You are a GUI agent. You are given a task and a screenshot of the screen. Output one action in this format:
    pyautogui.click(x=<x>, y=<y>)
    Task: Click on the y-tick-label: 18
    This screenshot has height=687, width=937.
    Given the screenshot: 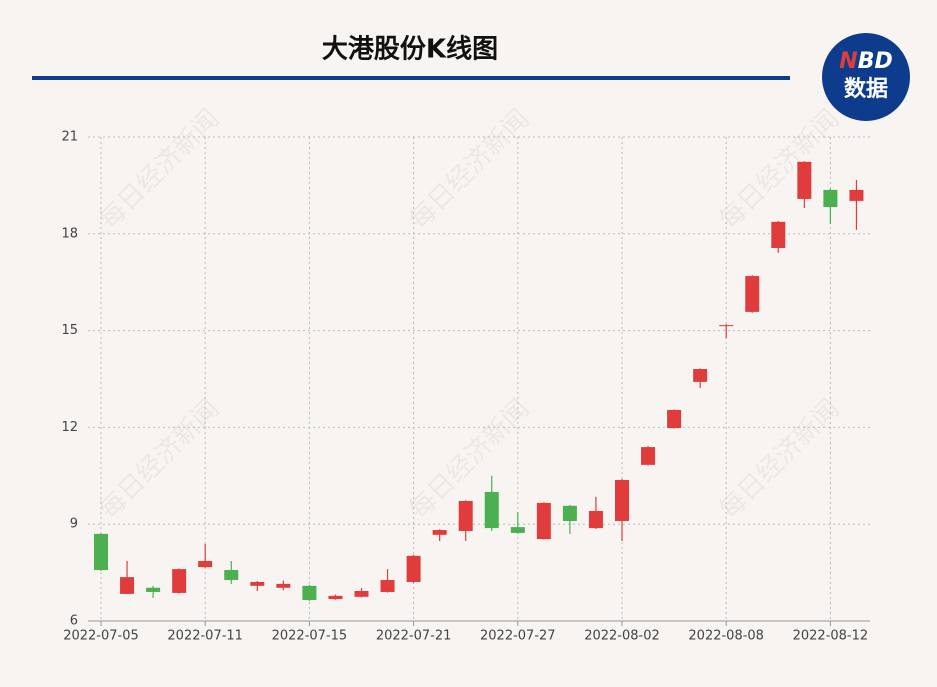 What is the action you would take?
    pyautogui.click(x=69, y=233)
    